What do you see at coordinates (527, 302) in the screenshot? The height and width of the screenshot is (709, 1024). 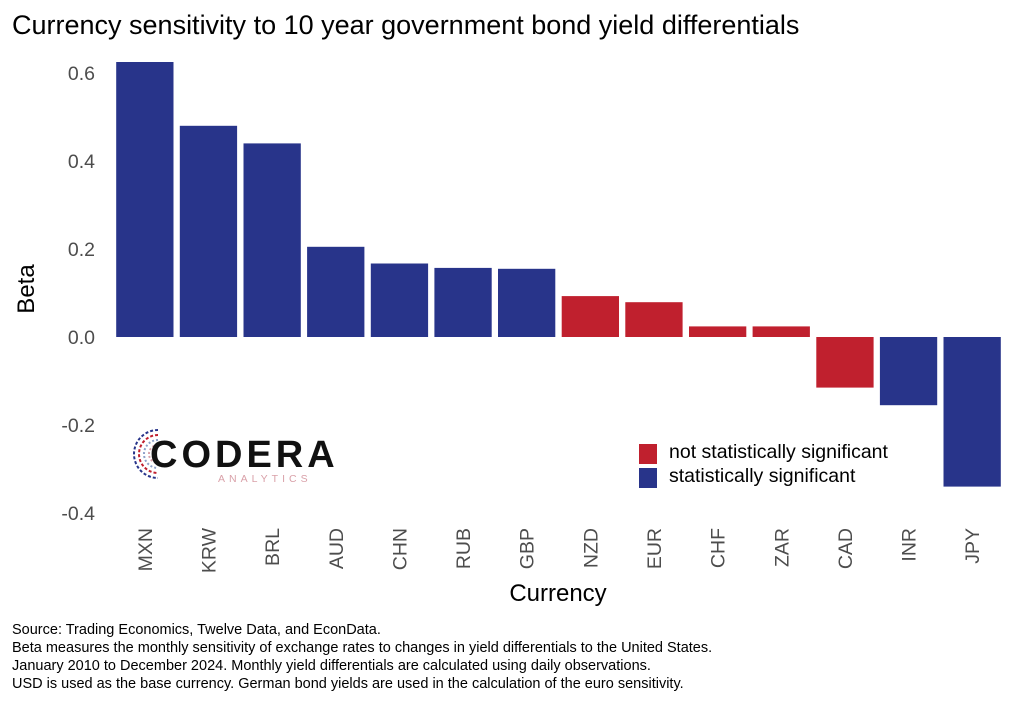 I see `bar-gbp` at bounding box center [527, 302].